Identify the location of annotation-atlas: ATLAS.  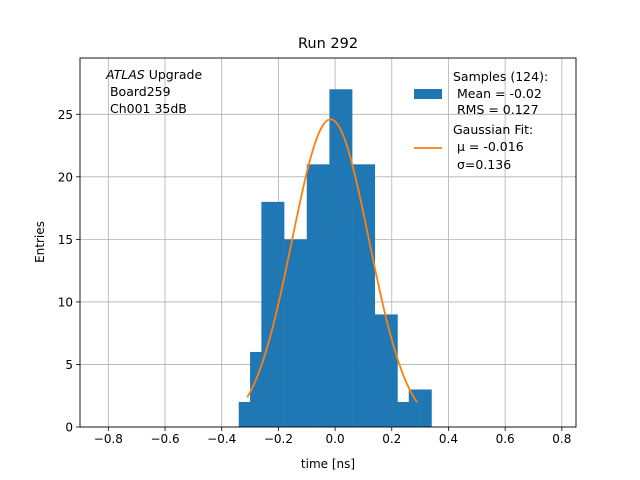
(125, 74).